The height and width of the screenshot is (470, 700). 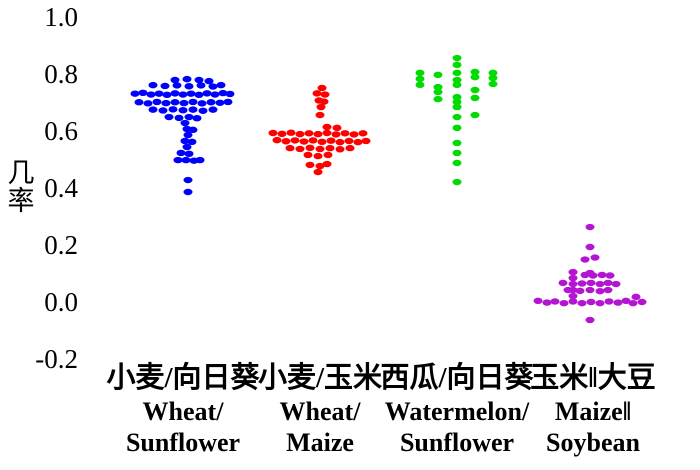 What do you see at coordinates (61, 131) in the screenshot?
I see `y-tick-0.6: 0.6` at bounding box center [61, 131].